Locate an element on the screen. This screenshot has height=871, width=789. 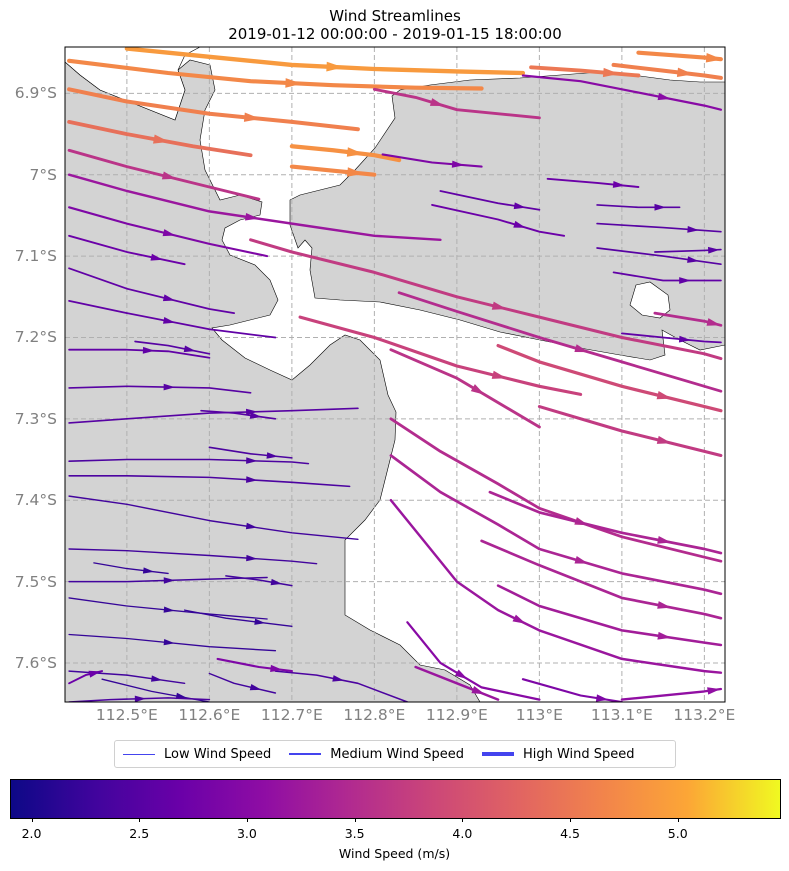
legend-item-medium: Medium Wind Speed is located at coordinates (376, 754).